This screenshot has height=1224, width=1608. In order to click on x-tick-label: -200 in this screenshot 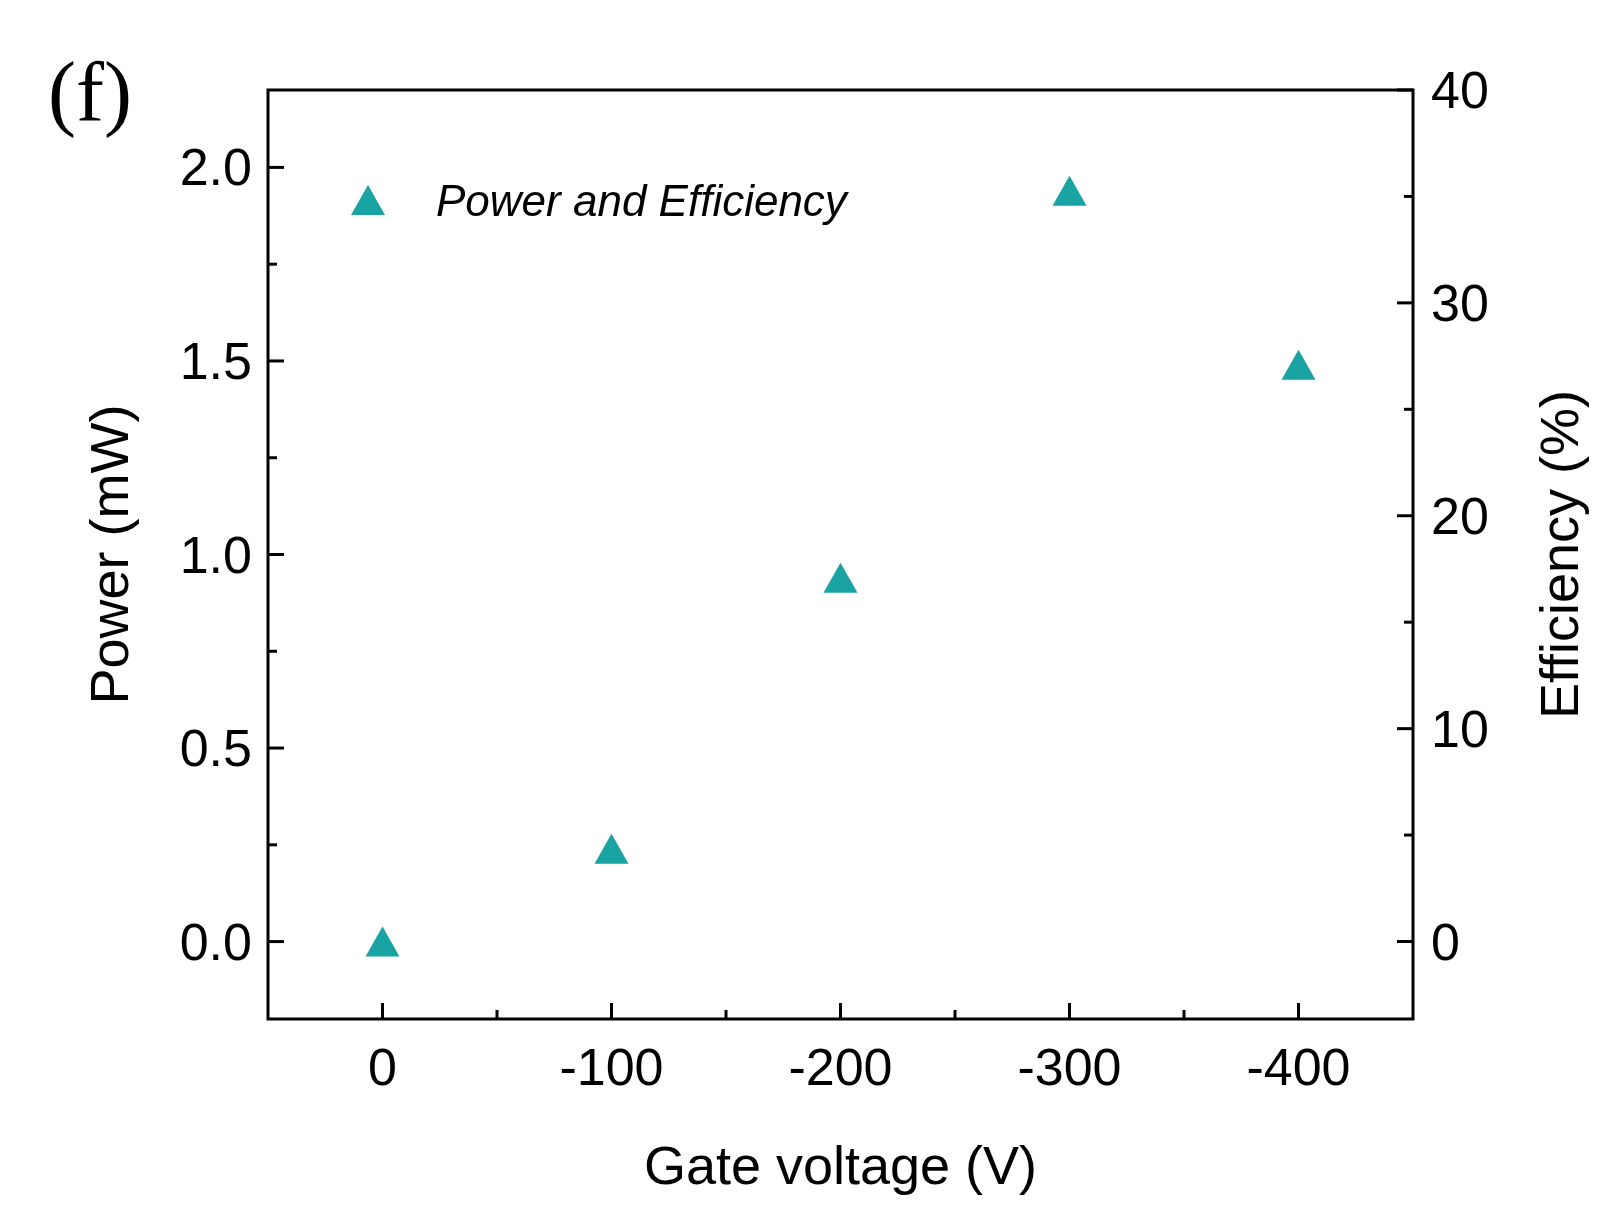, I will do `click(840, 1067)`.